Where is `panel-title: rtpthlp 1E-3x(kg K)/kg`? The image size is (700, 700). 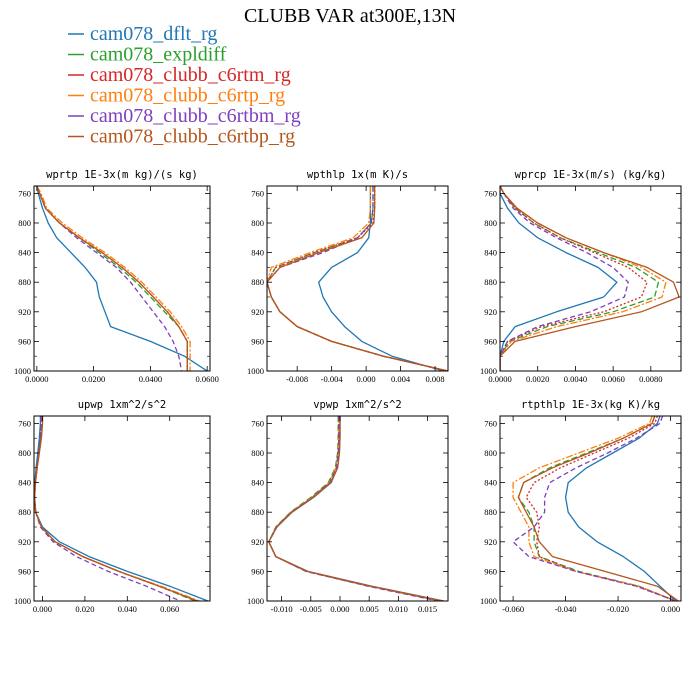
panel-title: rtpthlp 1E-3x(kg K)/kg is located at coordinates (590, 405).